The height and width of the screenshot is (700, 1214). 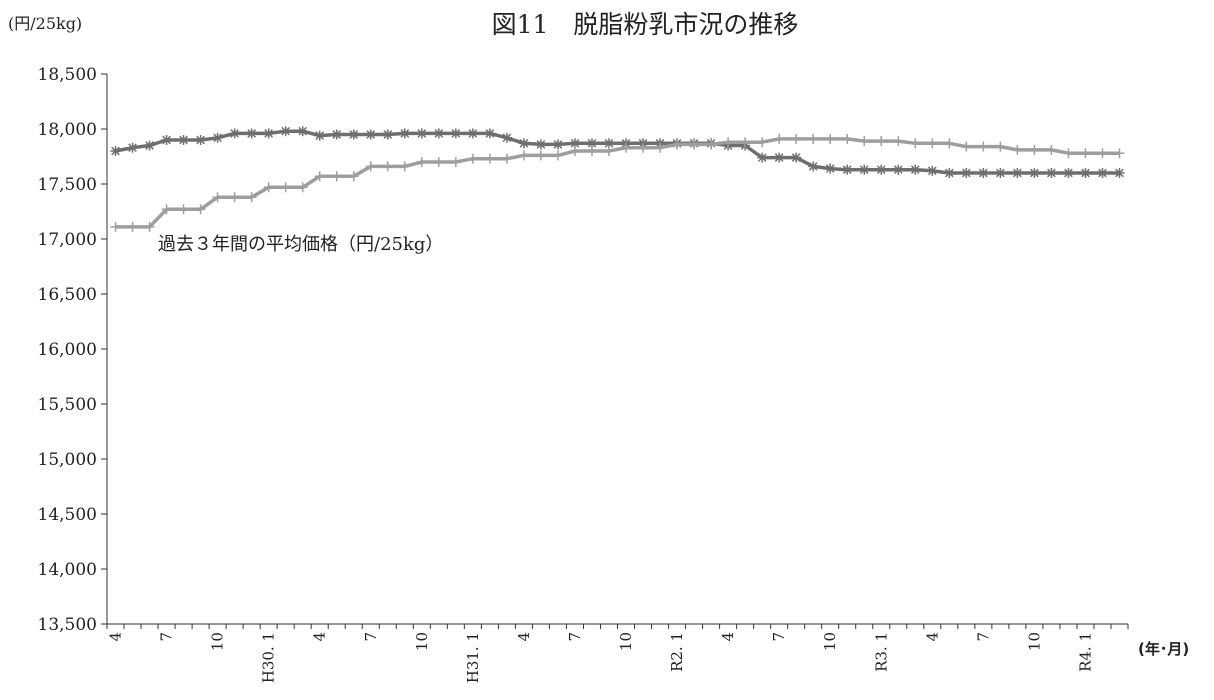 I want to click on y-tick-label: 18,500, so click(x=67, y=75).